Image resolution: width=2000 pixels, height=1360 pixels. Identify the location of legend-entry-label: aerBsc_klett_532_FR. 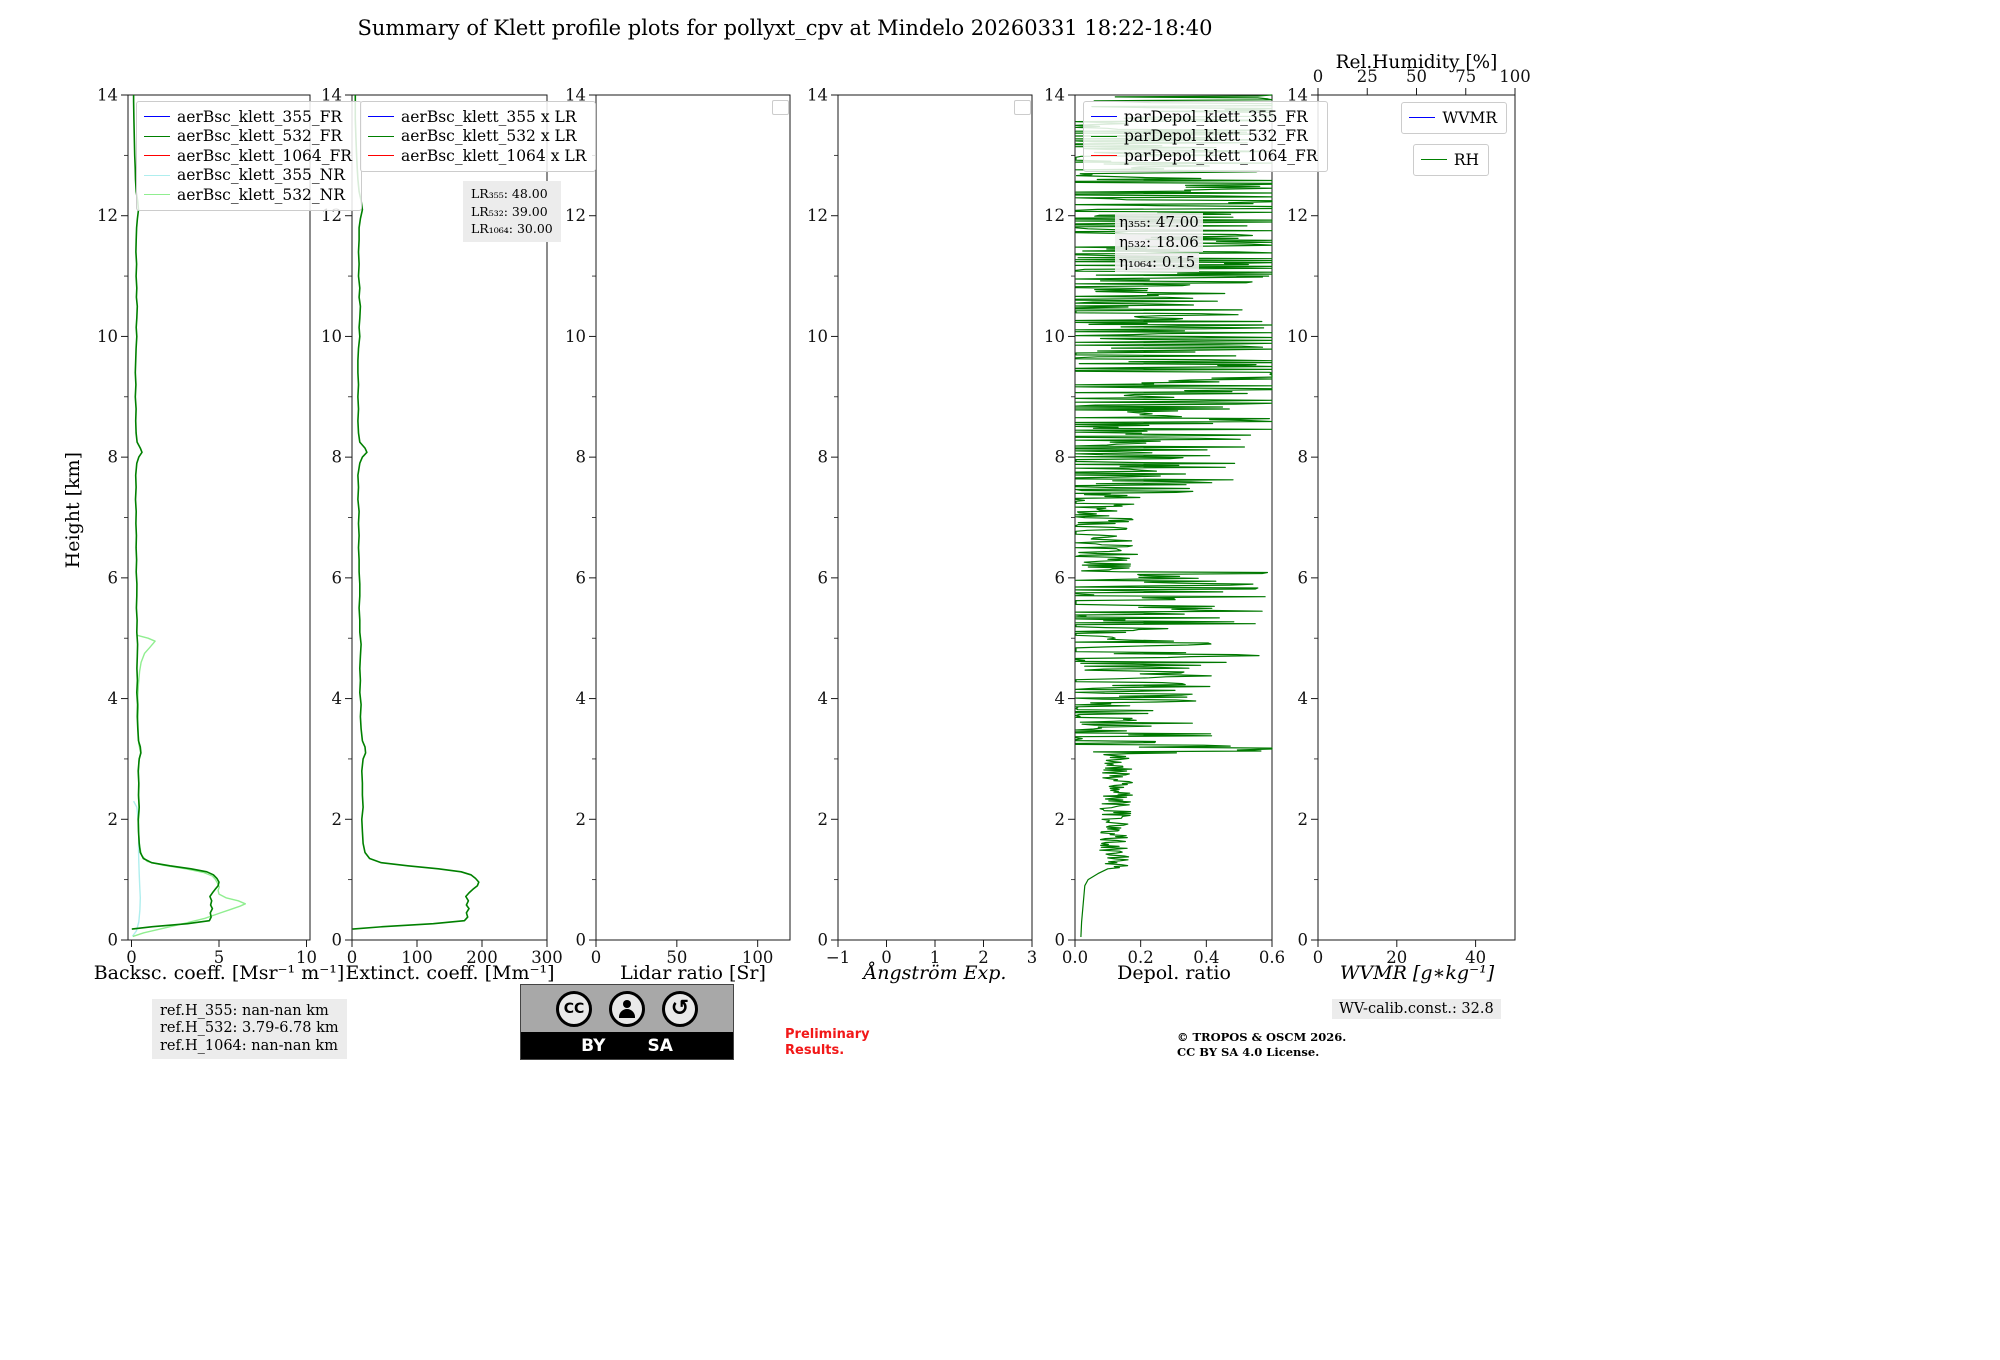
(260, 136).